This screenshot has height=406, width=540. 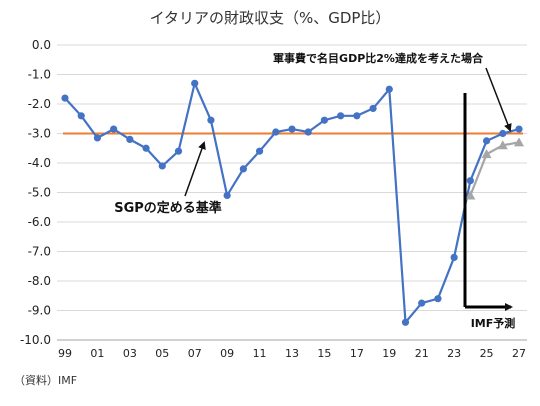 What do you see at coordinates (195, 169) in the screenshot?
I see `sgp-annotation-arrow` at bounding box center [195, 169].